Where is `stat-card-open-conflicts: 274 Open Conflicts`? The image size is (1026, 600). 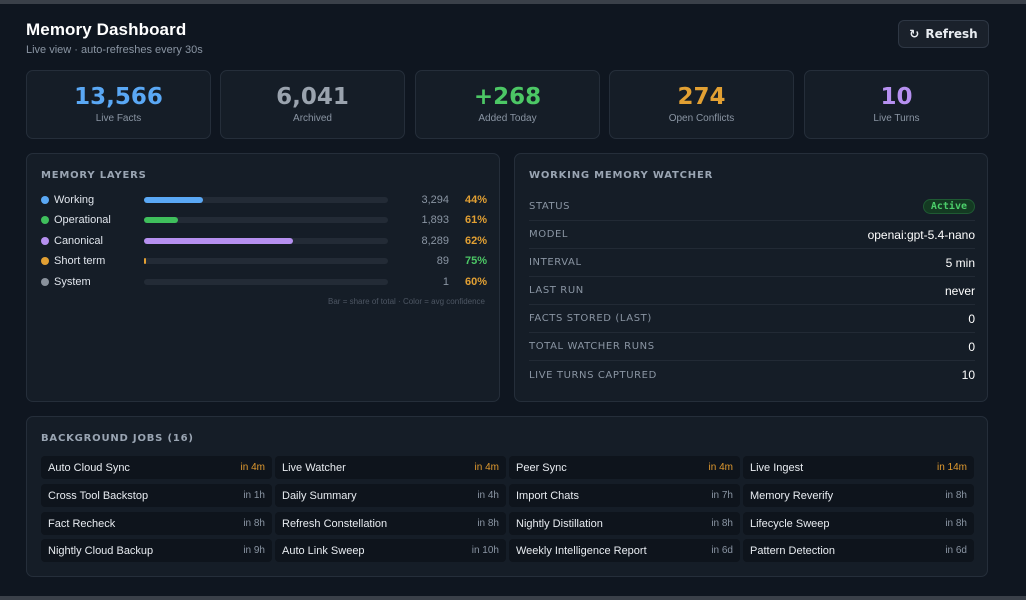
stat-card-open-conflicts: 274 Open Conflicts is located at coordinates (701, 104).